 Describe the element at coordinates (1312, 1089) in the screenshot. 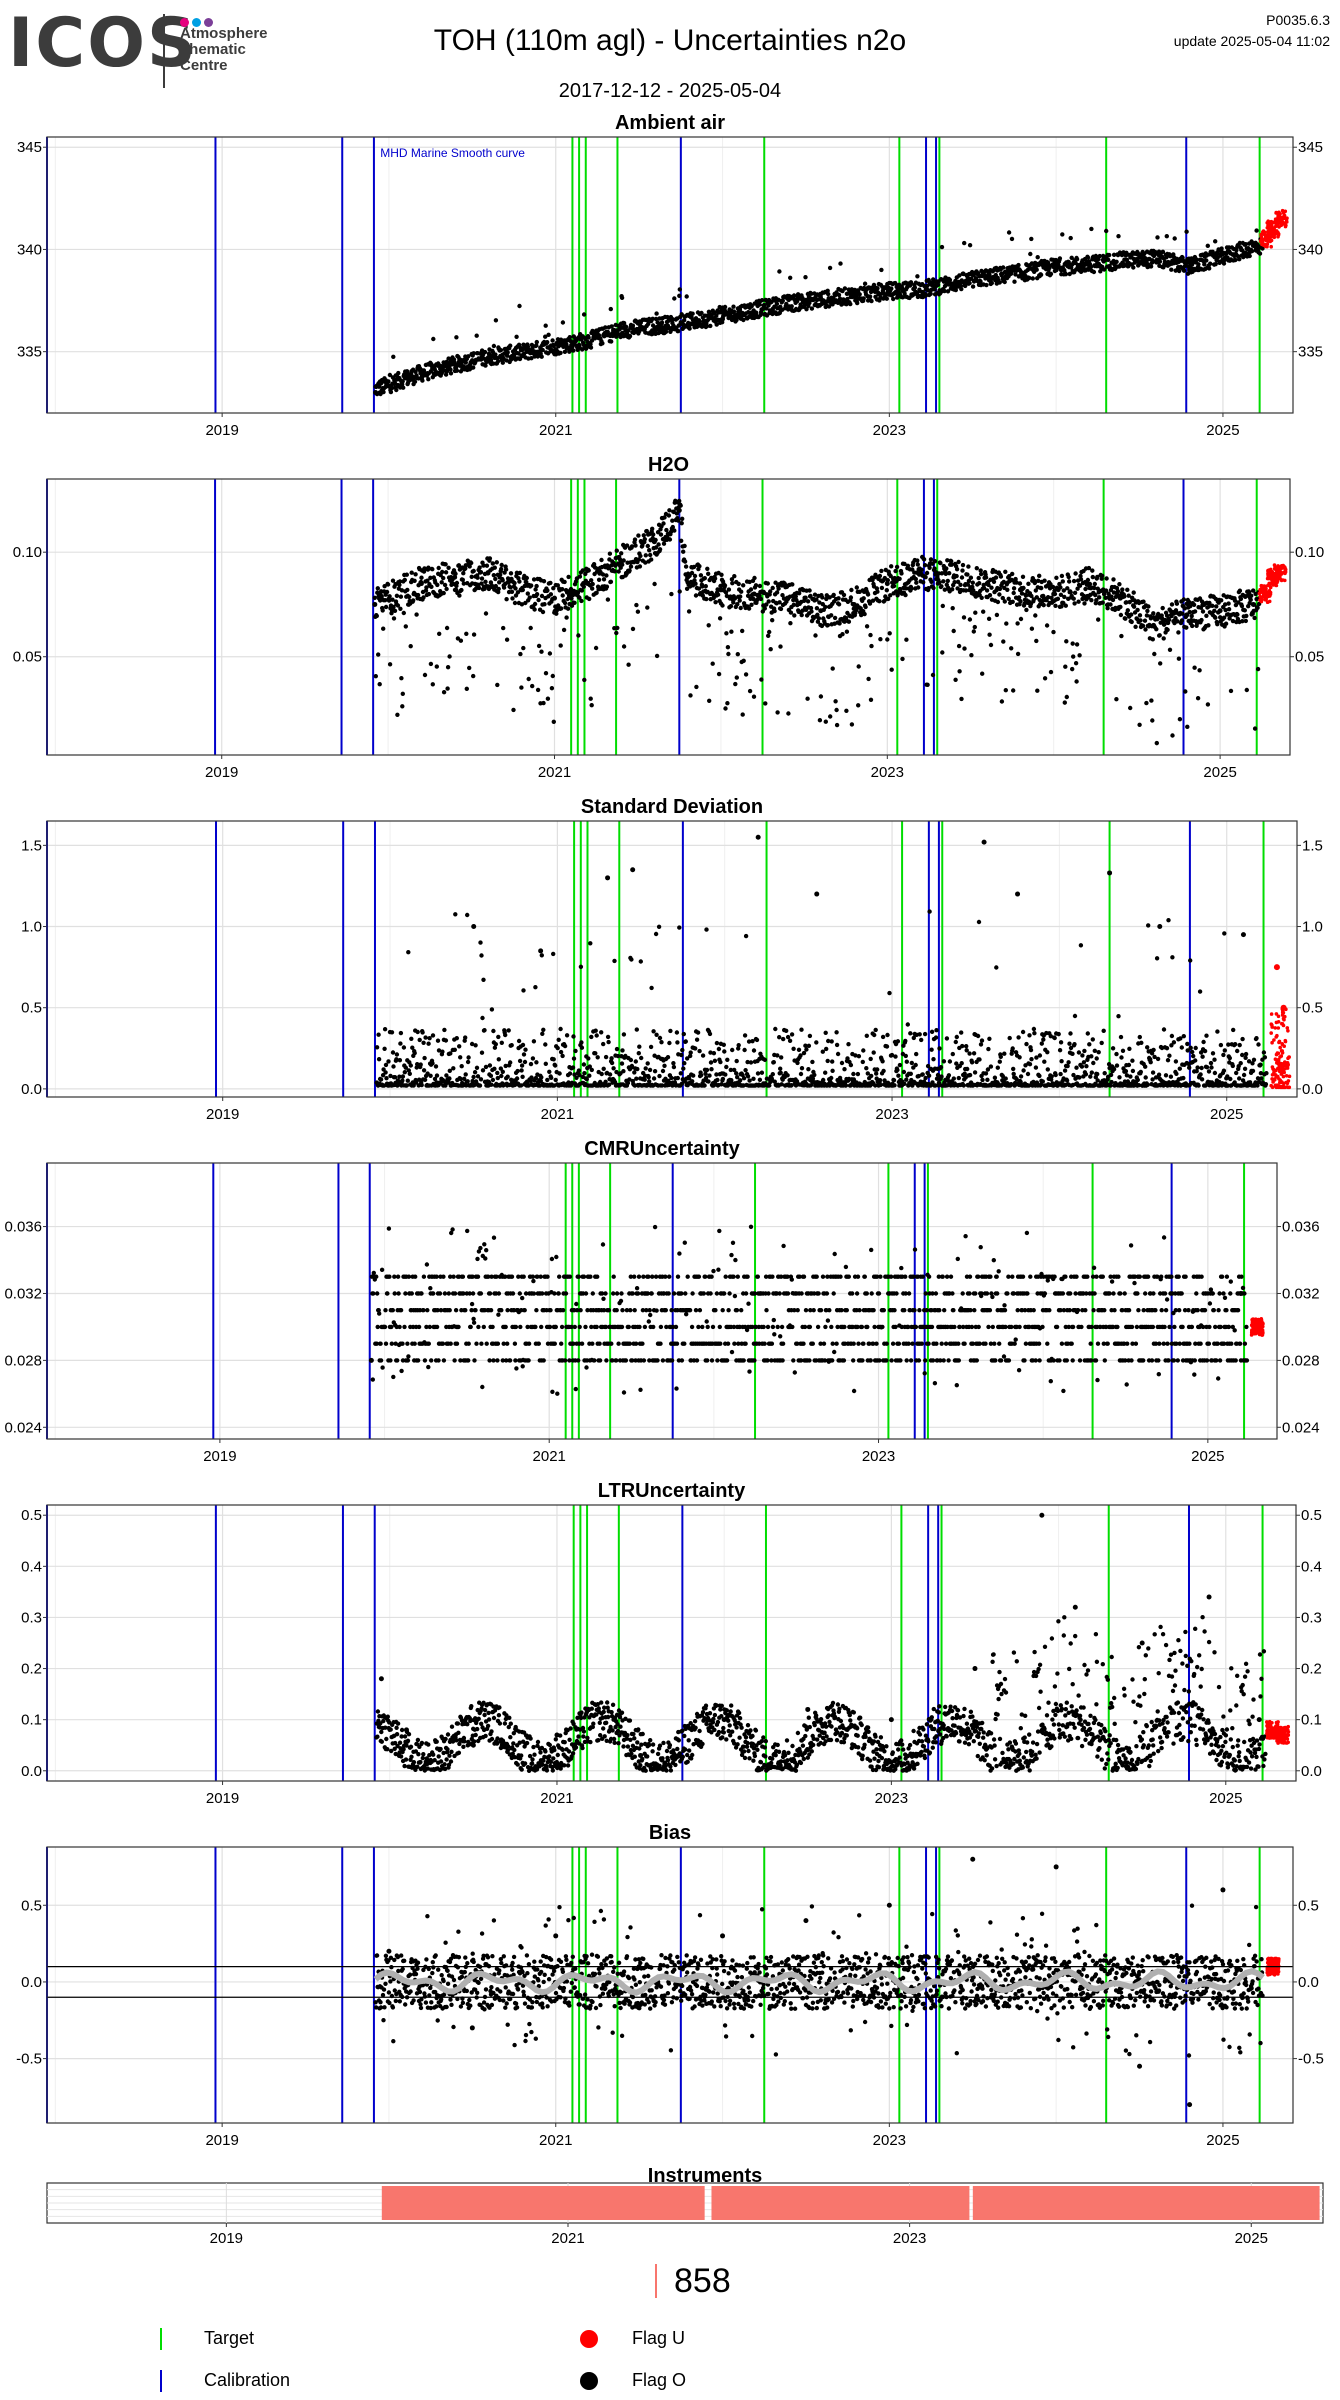

I see `y-tick-label-right: 0.0` at that location.